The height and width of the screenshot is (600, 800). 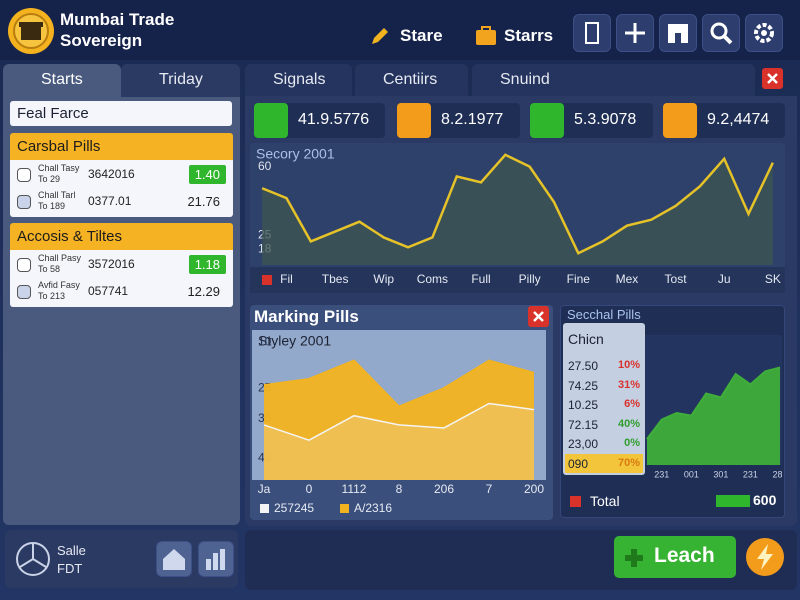 I want to click on panel-title: Secchal Pills, so click(x=604, y=314).